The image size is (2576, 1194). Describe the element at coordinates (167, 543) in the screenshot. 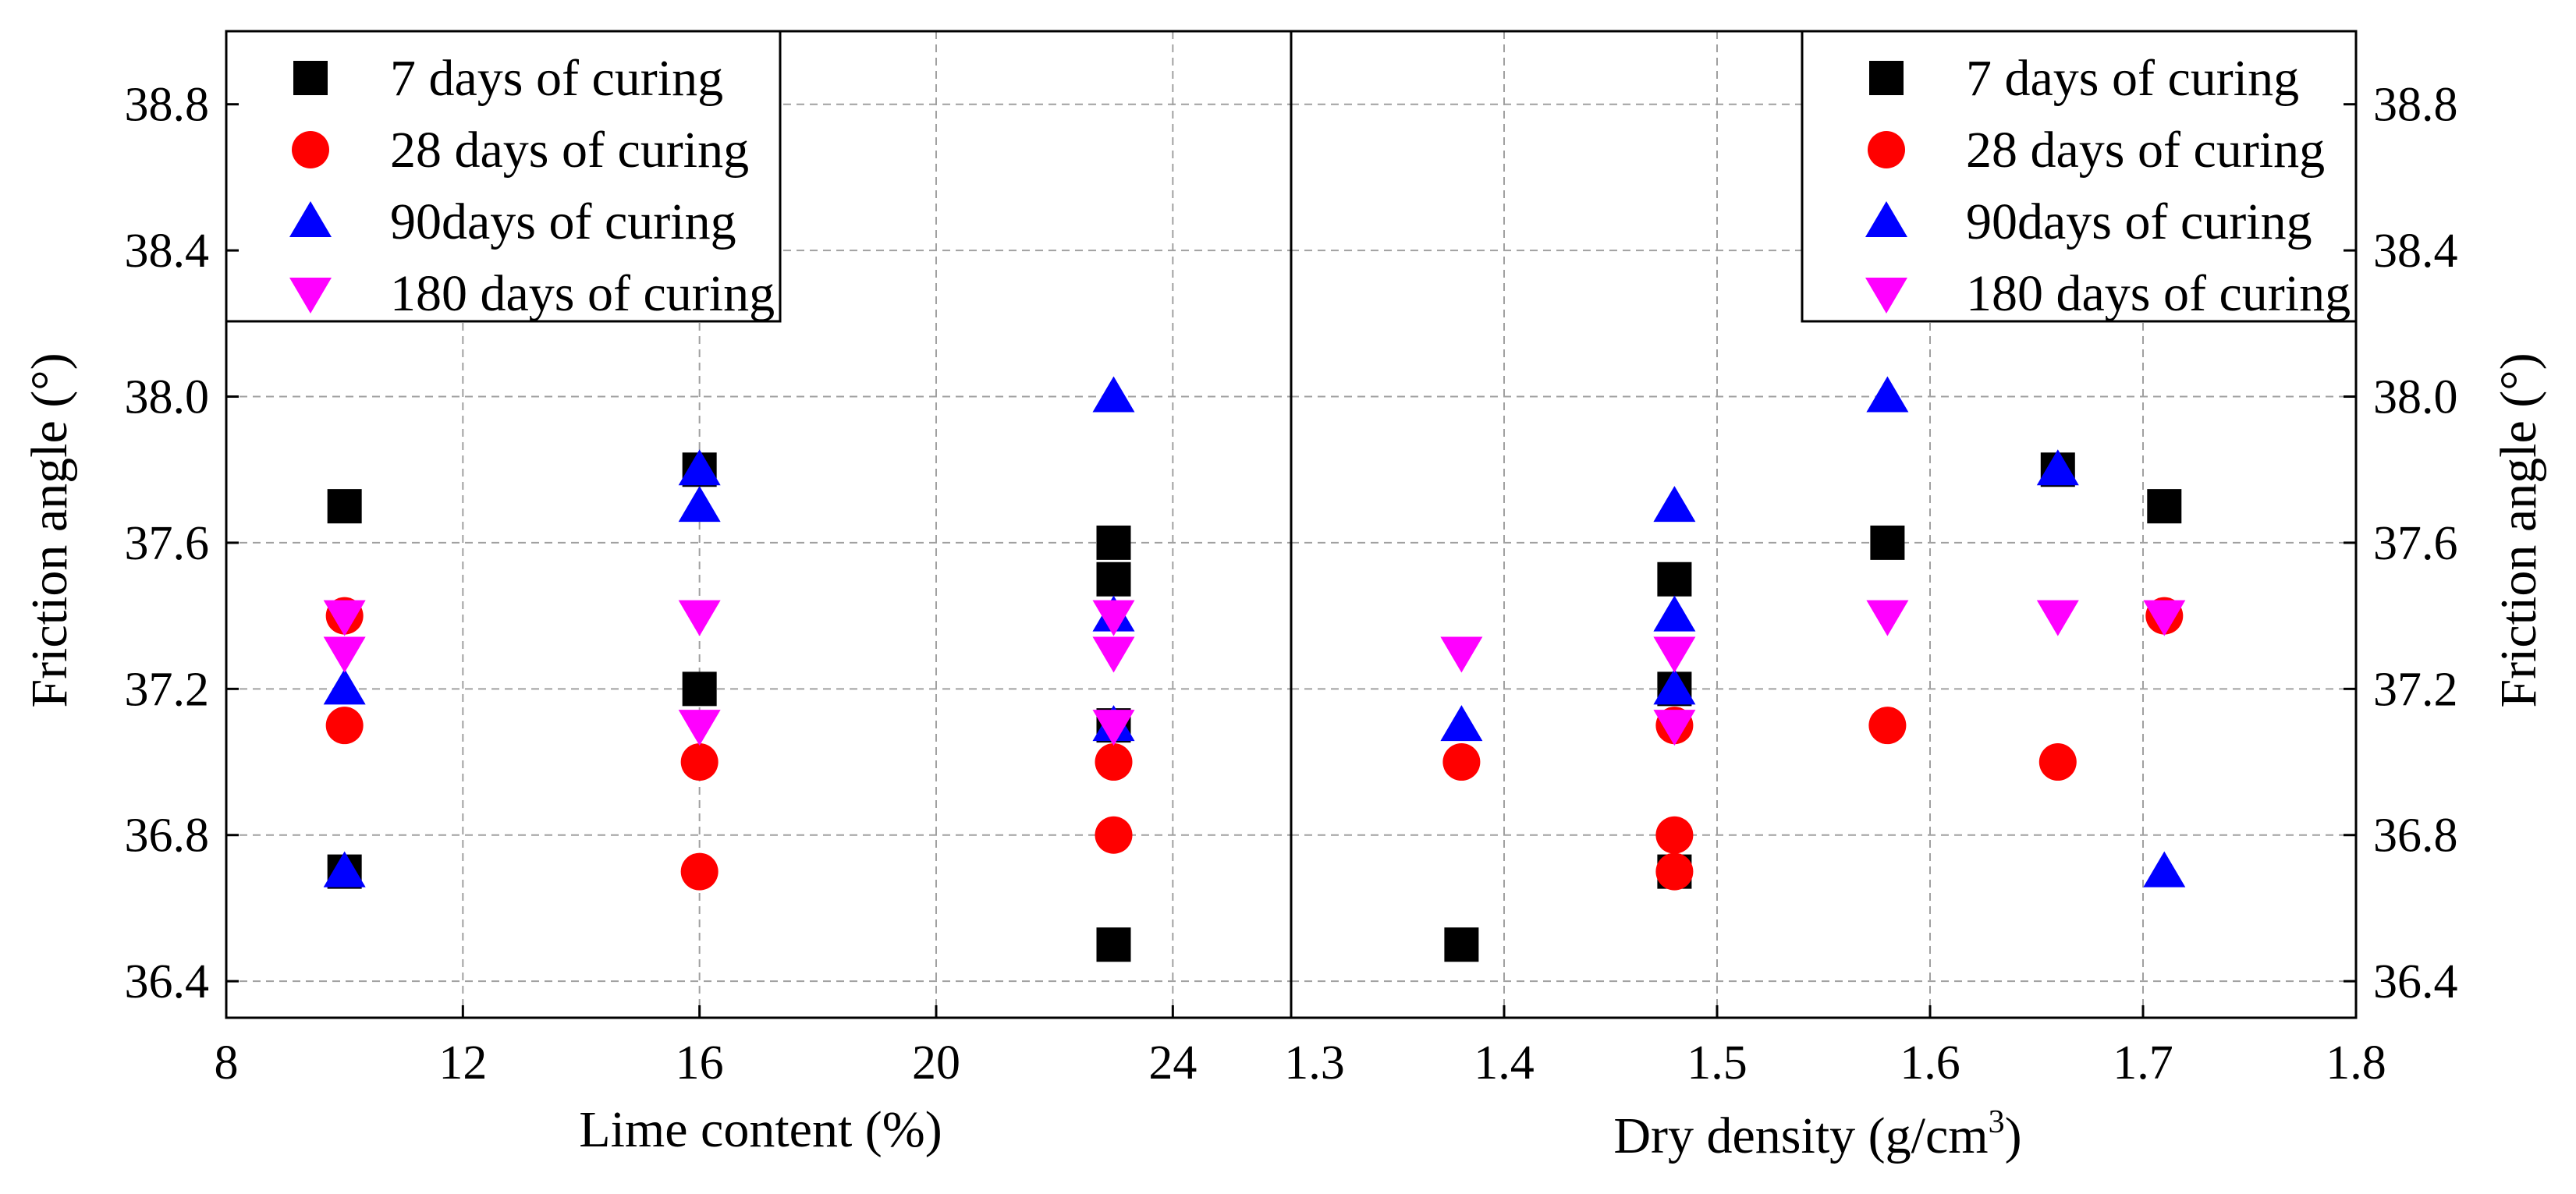

I see `left-y-tick-label: 37.6` at that location.